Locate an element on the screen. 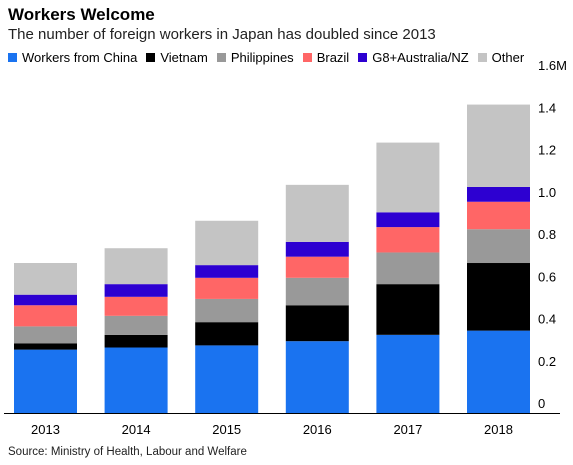  y-tick-label: 0.6 is located at coordinates (547, 276).